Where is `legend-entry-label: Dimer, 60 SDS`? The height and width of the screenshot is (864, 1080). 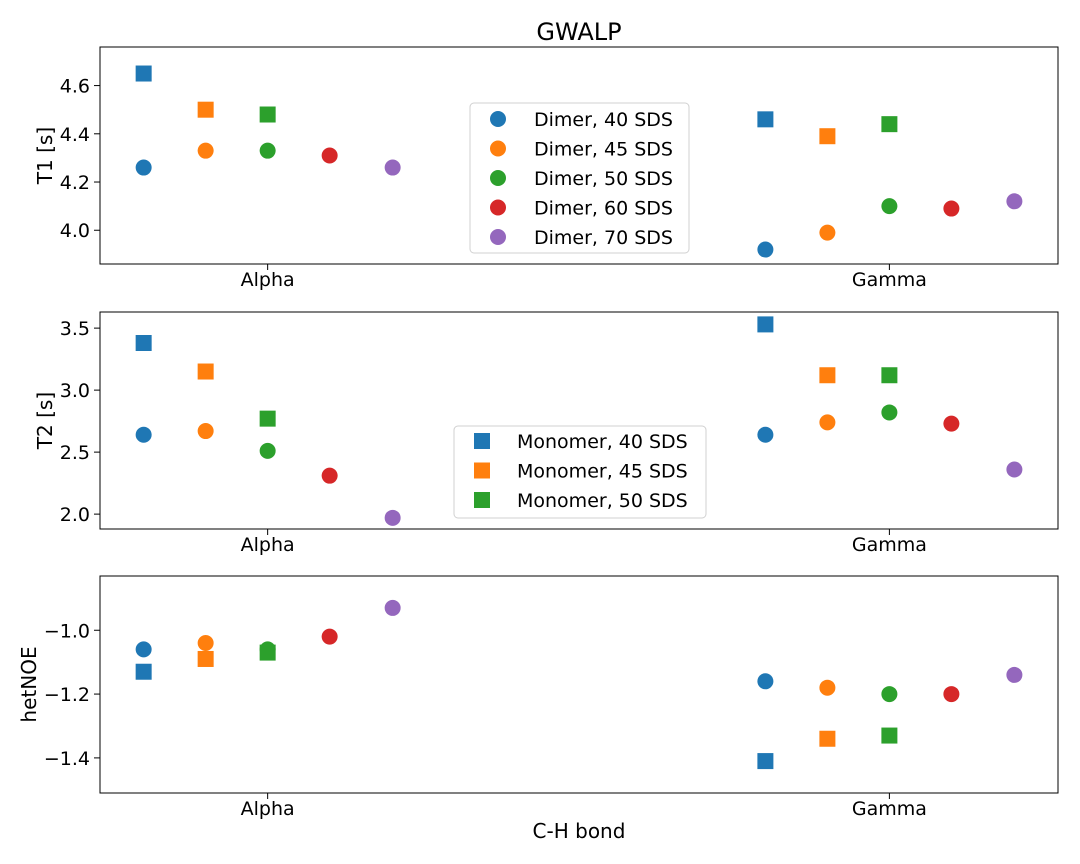 legend-entry-label: Dimer, 60 SDS is located at coordinates (603, 209).